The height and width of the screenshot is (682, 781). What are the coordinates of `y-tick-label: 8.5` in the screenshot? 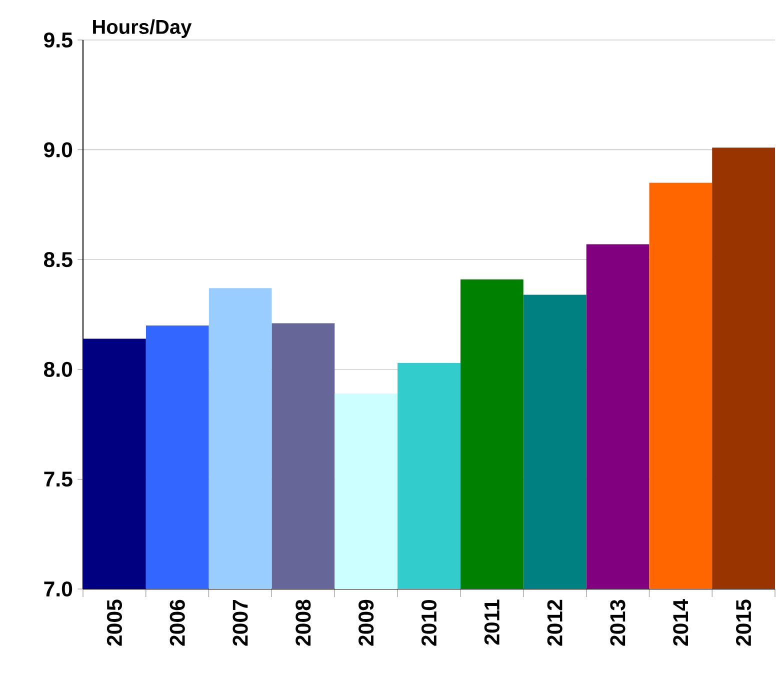 It's located at (58, 260).